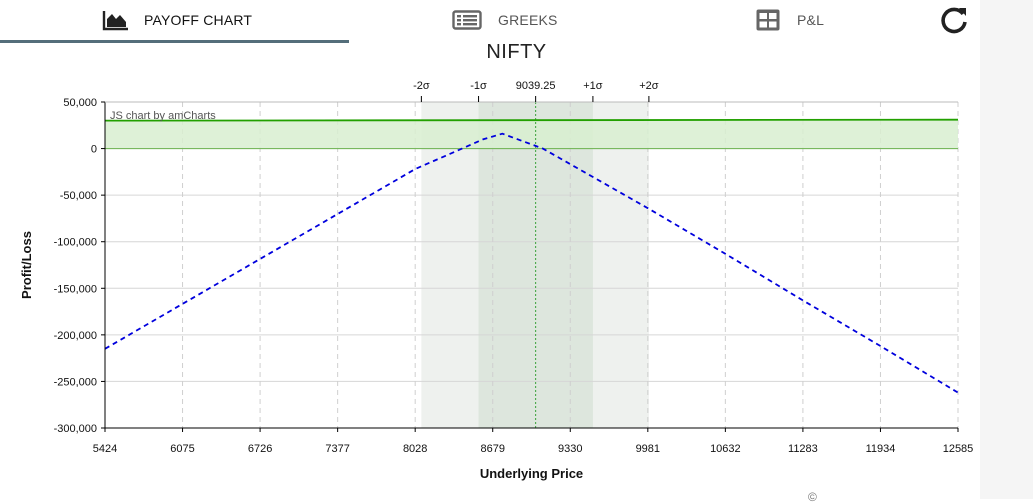  Describe the element at coordinates (803, 449) in the screenshot. I see `x-tick-label: 11283` at that location.